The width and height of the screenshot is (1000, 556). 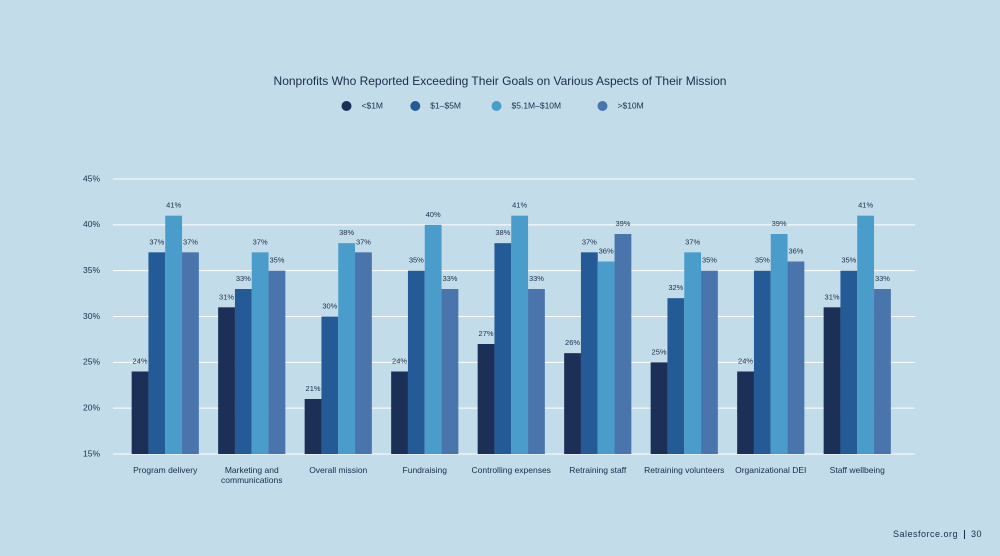 I want to click on x-tick-label: Organizational DEI, so click(x=771, y=470).